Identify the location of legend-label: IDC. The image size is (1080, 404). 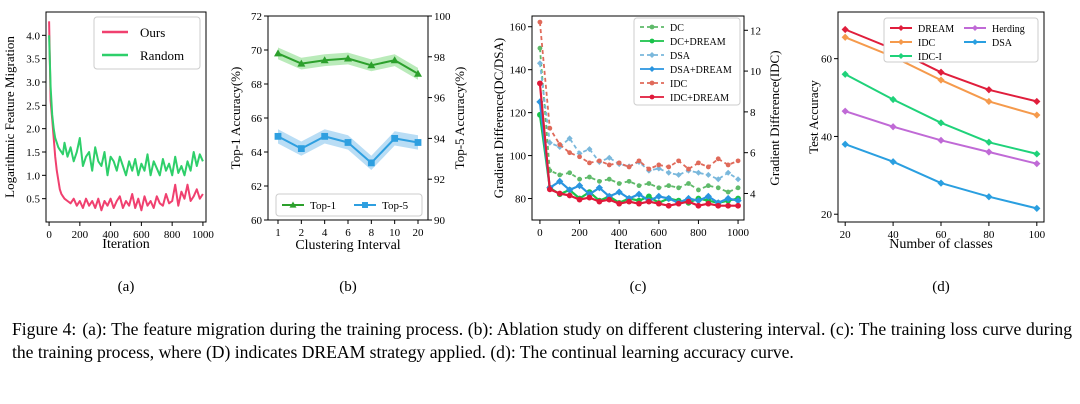
(927, 43).